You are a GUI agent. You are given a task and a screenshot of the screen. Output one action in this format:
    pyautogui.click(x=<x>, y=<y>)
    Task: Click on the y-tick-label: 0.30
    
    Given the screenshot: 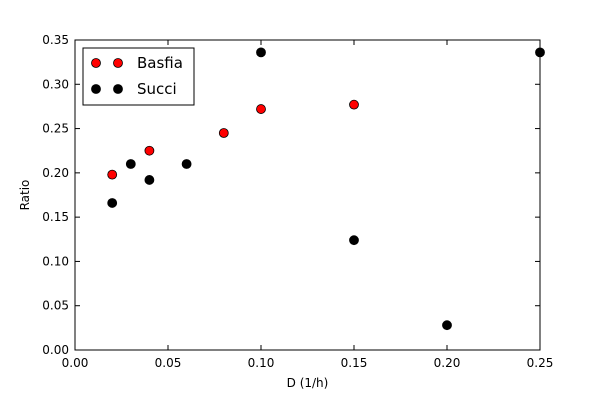 What is the action you would take?
    pyautogui.click(x=55, y=84)
    